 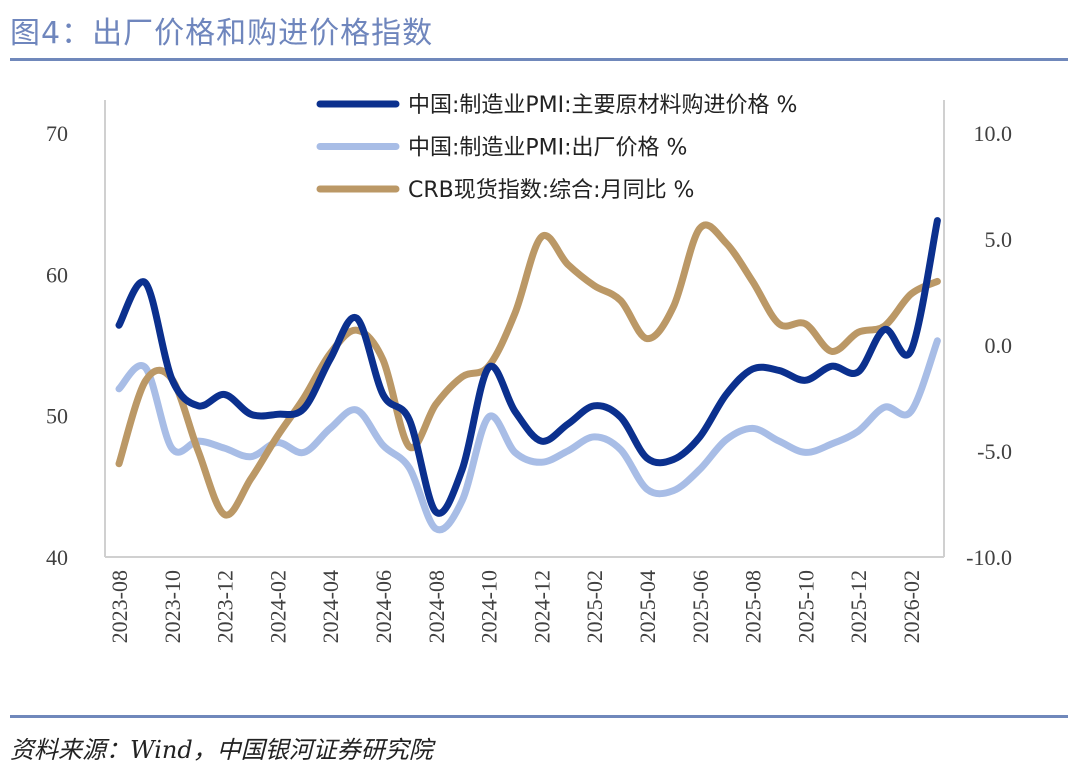 I want to click on x-tick-label: 2025-08, so click(x=753, y=606).